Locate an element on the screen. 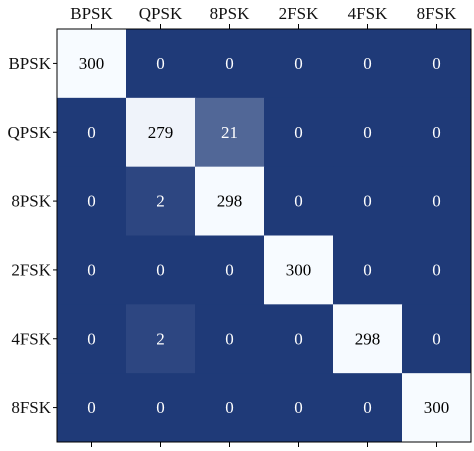  y-tick-label-8psk: 8PSK is located at coordinates (31, 201).